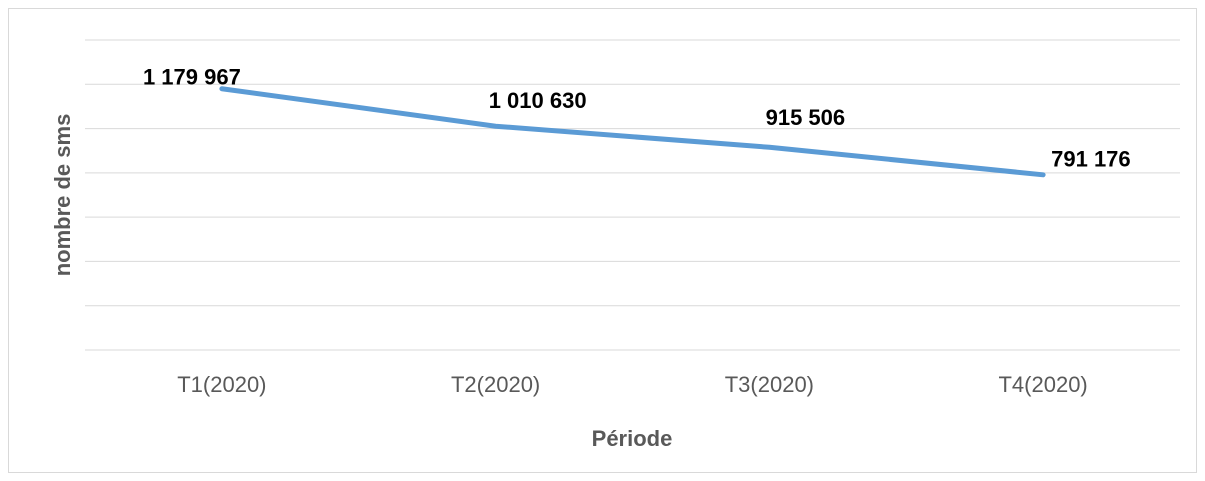 Image resolution: width=1205 pixels, height=481 pixels. Describe the element at coordinates (495, 384) in the screenshot. I see `x-tick-label: T2(2020)` at that location.